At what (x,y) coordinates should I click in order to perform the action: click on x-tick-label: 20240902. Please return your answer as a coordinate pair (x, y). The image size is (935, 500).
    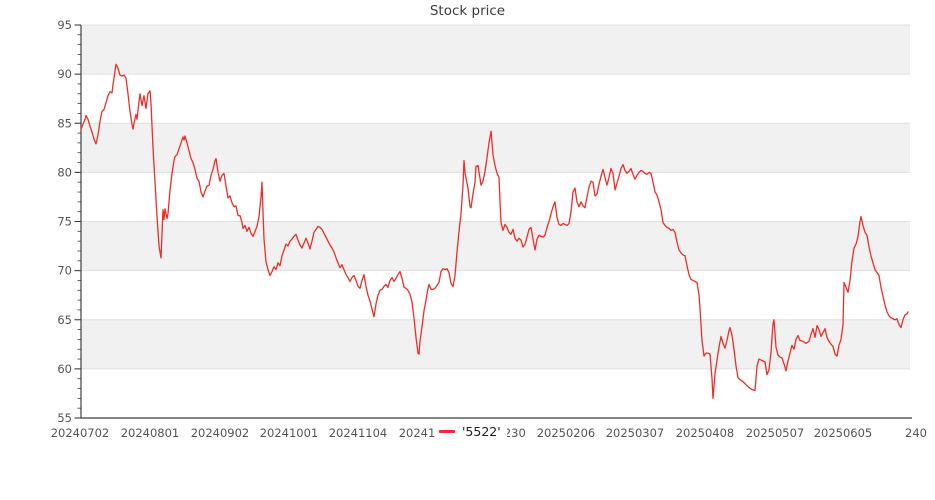
    Looking at the image, I should click on (220, 433).